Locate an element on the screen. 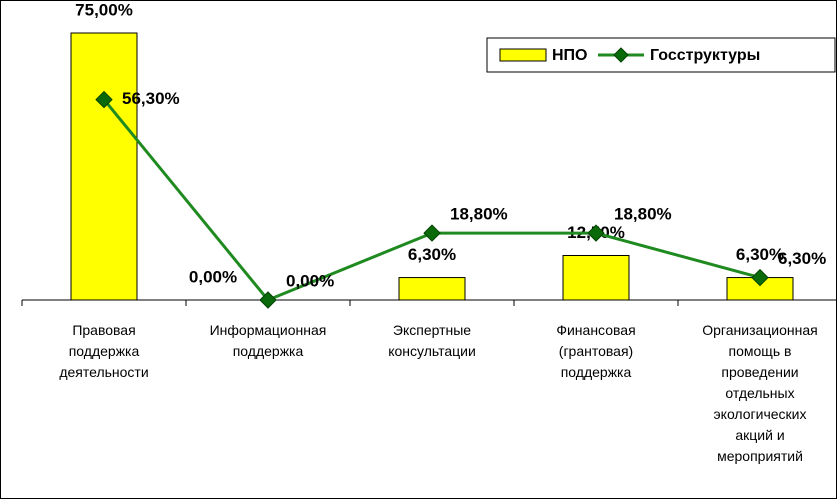 The image size is (837, 499). x-tick-label: Экспертные консультации is located at coordinates (432, 340).